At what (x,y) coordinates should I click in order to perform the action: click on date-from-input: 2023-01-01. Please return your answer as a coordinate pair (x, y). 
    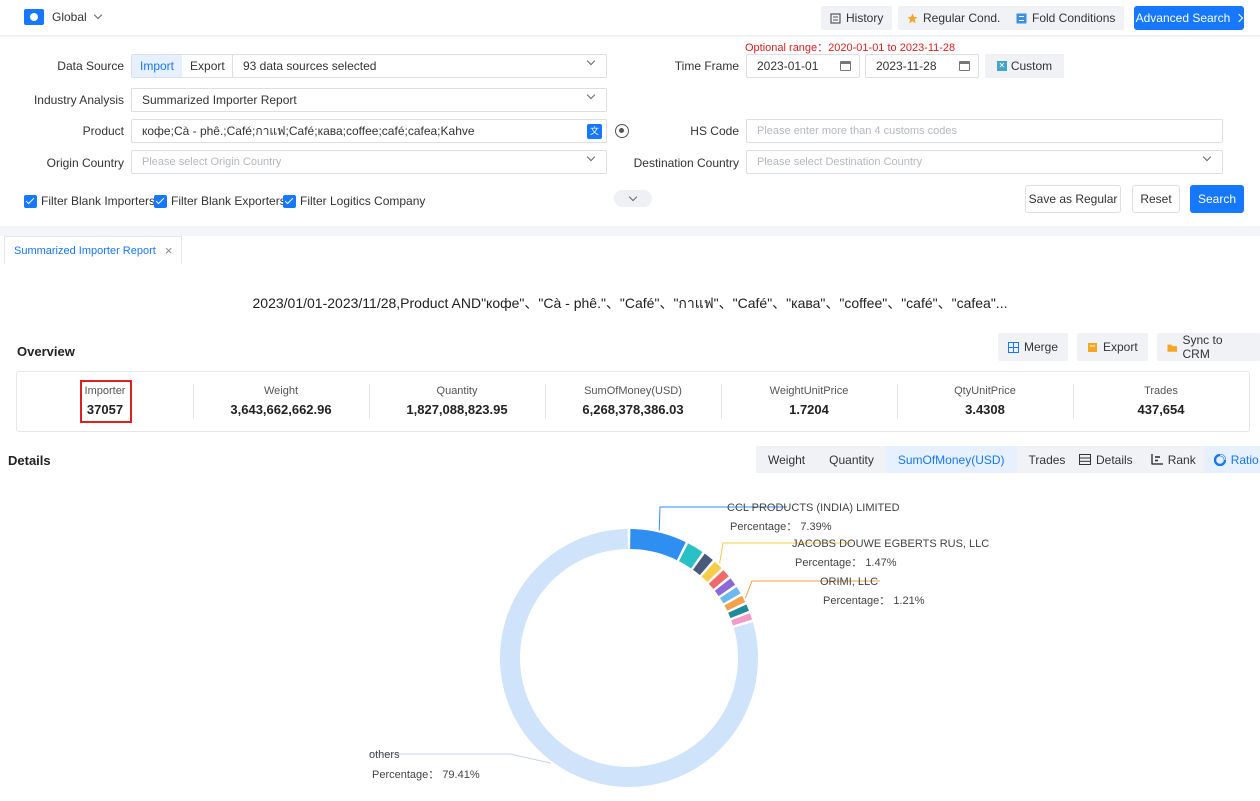
    Looking at the image, I should click on (803, 66).